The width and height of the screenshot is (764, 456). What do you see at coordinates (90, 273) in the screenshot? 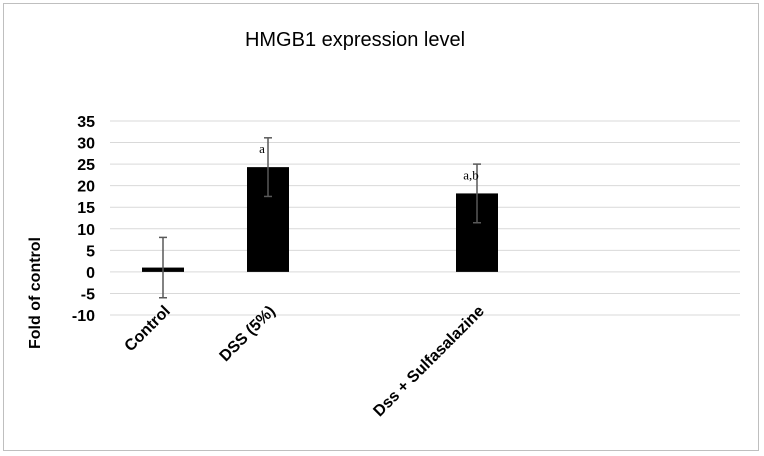
I see `y-tick-label: 0` at bounding box center [90, 273].